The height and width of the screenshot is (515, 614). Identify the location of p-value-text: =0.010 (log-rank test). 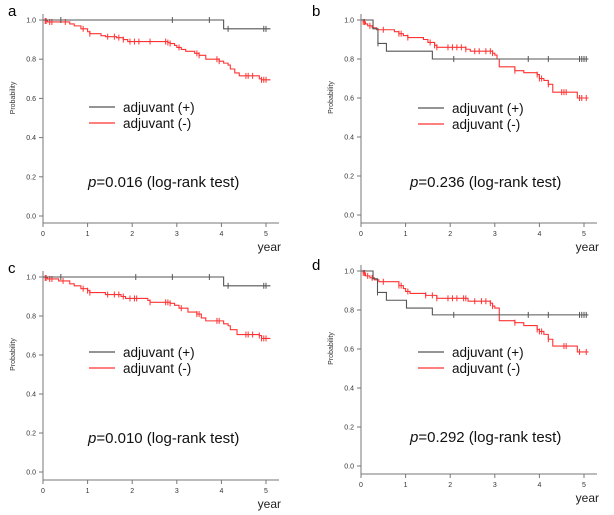
(167, 438).